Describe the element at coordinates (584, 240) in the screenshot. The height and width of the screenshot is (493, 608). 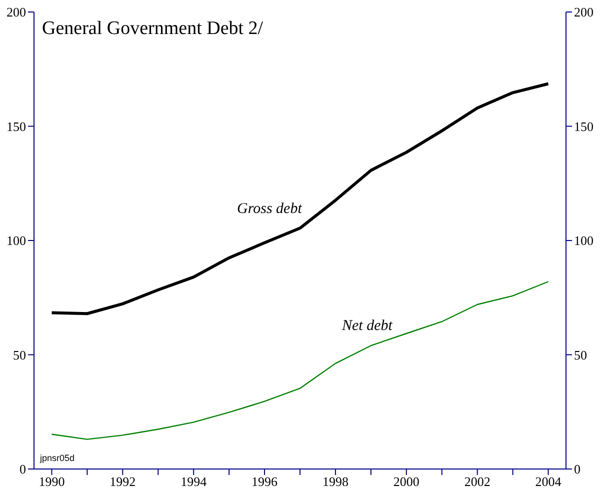
I see `y2-tick-label: 100` at that location.